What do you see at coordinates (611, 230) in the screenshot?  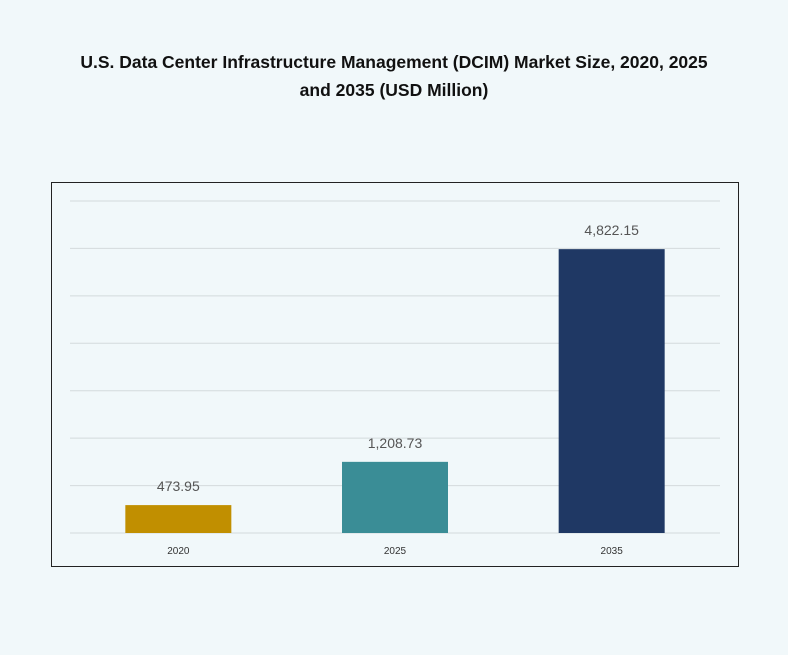 I see `data-label: 4,822.15` at bounding box center [611, 230].